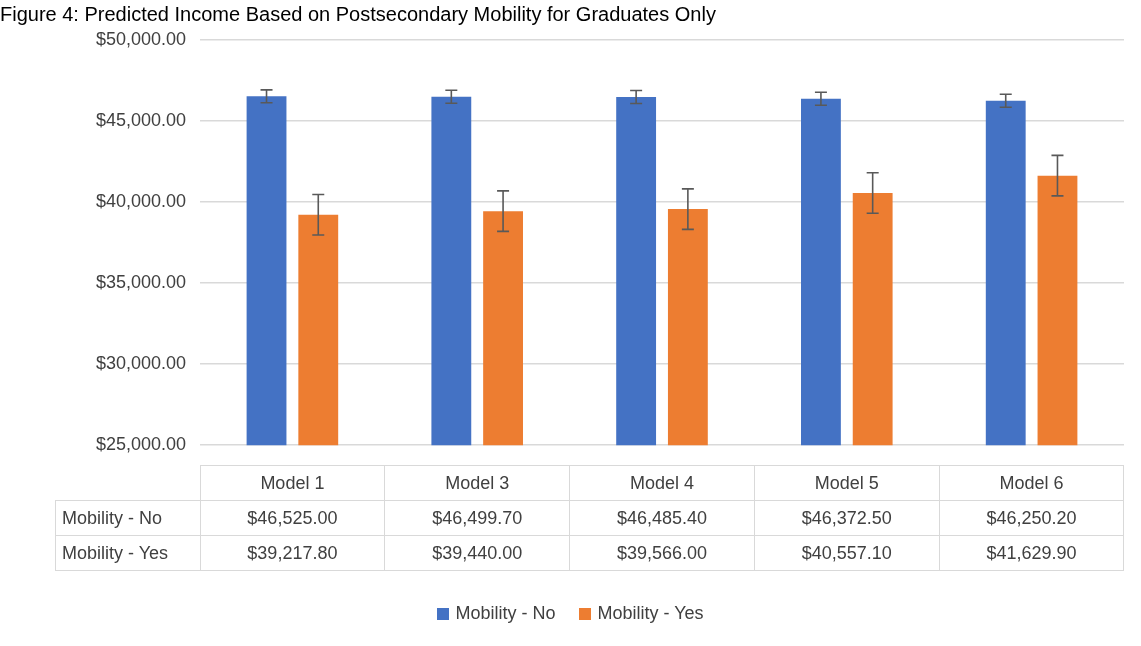  Describe the element at coordinates (292, 553) in the screenshot. I see `data-label: $39,217.80` at that location.